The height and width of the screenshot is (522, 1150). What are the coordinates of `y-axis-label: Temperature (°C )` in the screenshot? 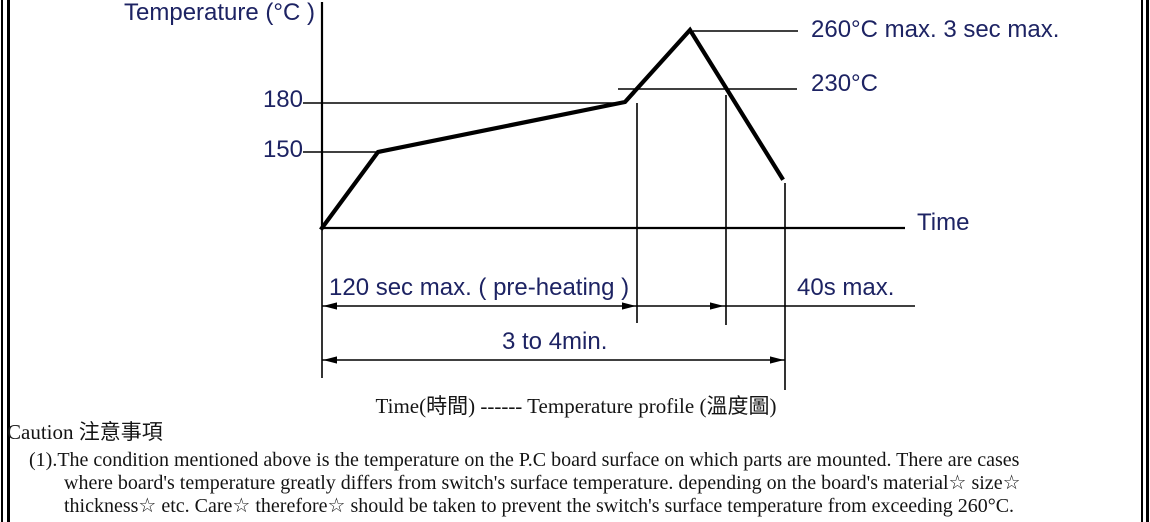 It's located at (219, 13).